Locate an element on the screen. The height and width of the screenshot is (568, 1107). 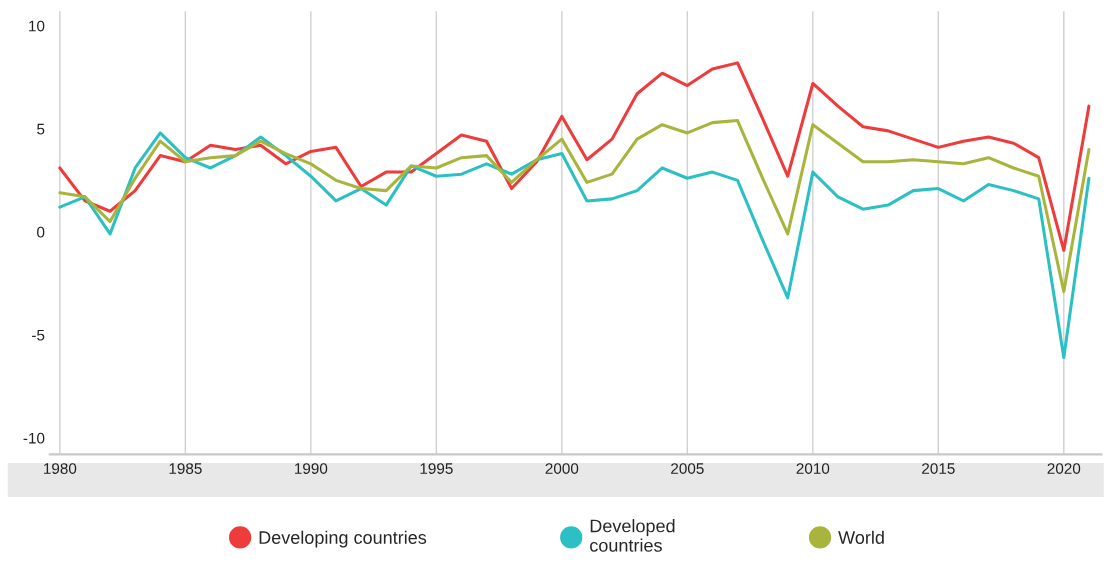
x-tick-label: 1990 is located at coordinates (311, 468).